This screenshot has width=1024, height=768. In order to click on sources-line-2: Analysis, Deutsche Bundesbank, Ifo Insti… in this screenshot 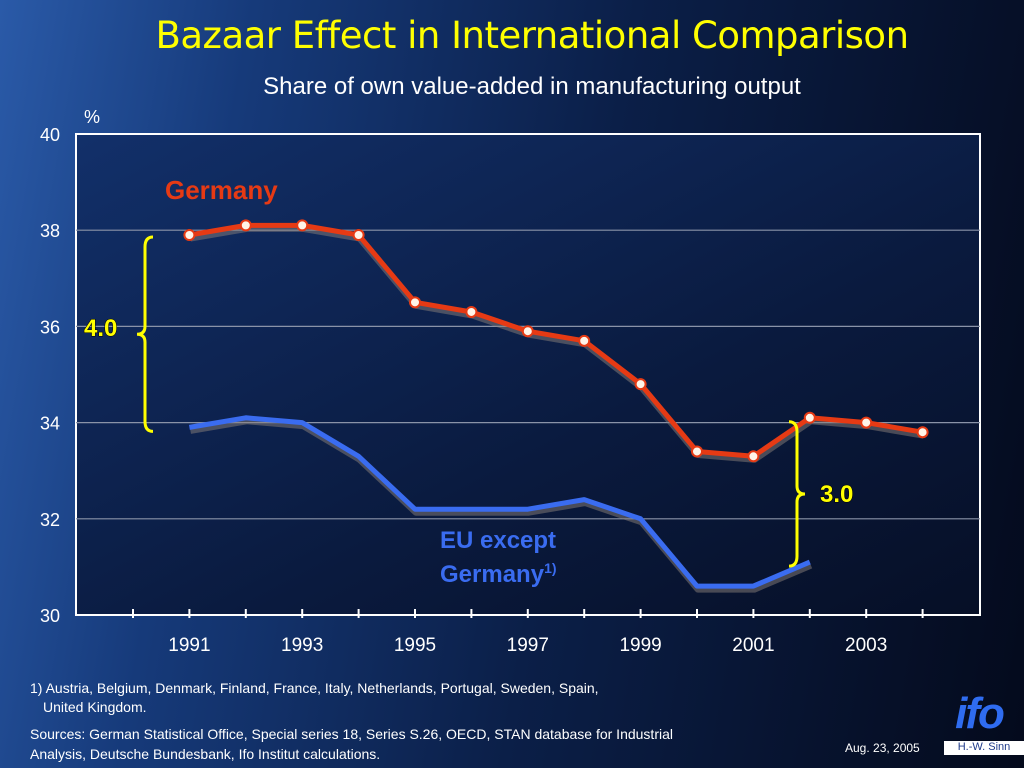, I will do `click(205, 754)`.